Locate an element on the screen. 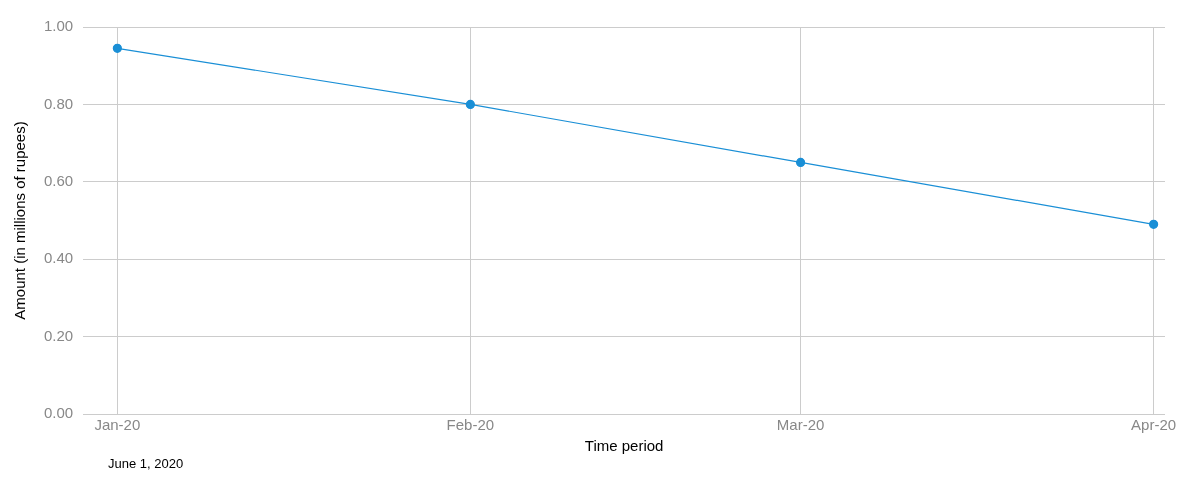 The image size is (1193, 479). x-tick-label: Apr-20 is located at coordinates (1154, 425).